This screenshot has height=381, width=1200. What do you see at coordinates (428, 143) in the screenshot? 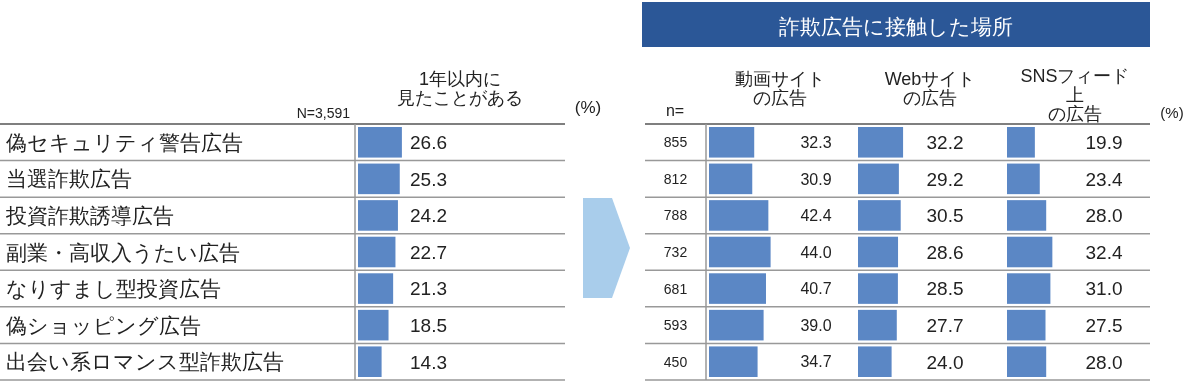
I see `data-label: 26.6` at bounding box center [428, 143].